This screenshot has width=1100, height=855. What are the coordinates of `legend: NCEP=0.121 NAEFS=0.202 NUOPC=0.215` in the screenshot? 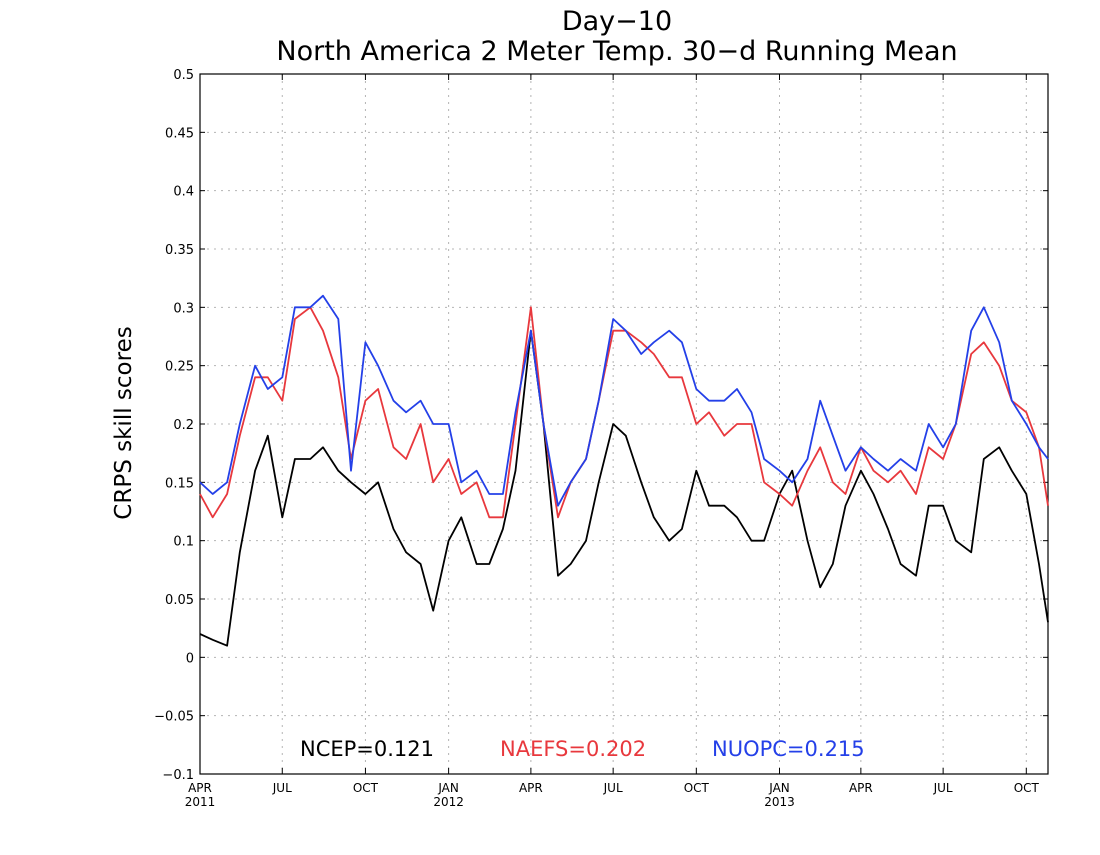 It's located at (582, 749).